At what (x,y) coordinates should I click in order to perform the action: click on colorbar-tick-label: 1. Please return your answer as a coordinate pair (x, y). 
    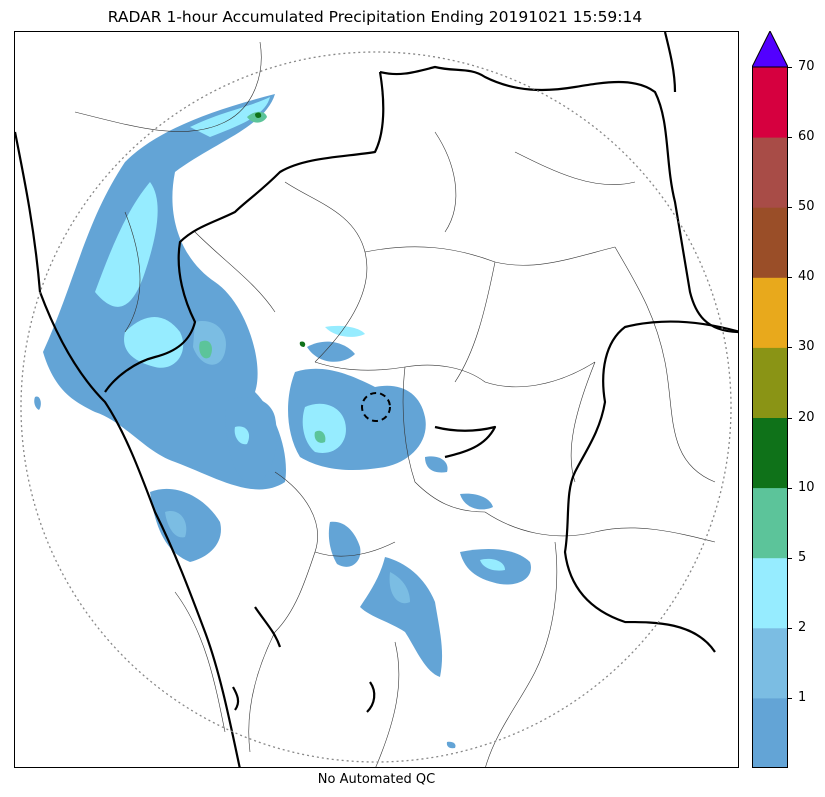
    Looking at the image, I should click on (802, 697).